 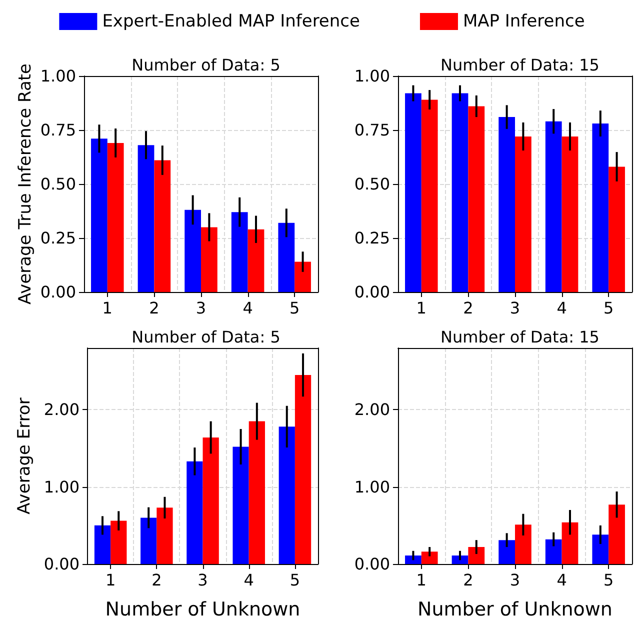 I want to click on legend-label: Expert-Enabled MAP Inference, so click(x=231, y=22).